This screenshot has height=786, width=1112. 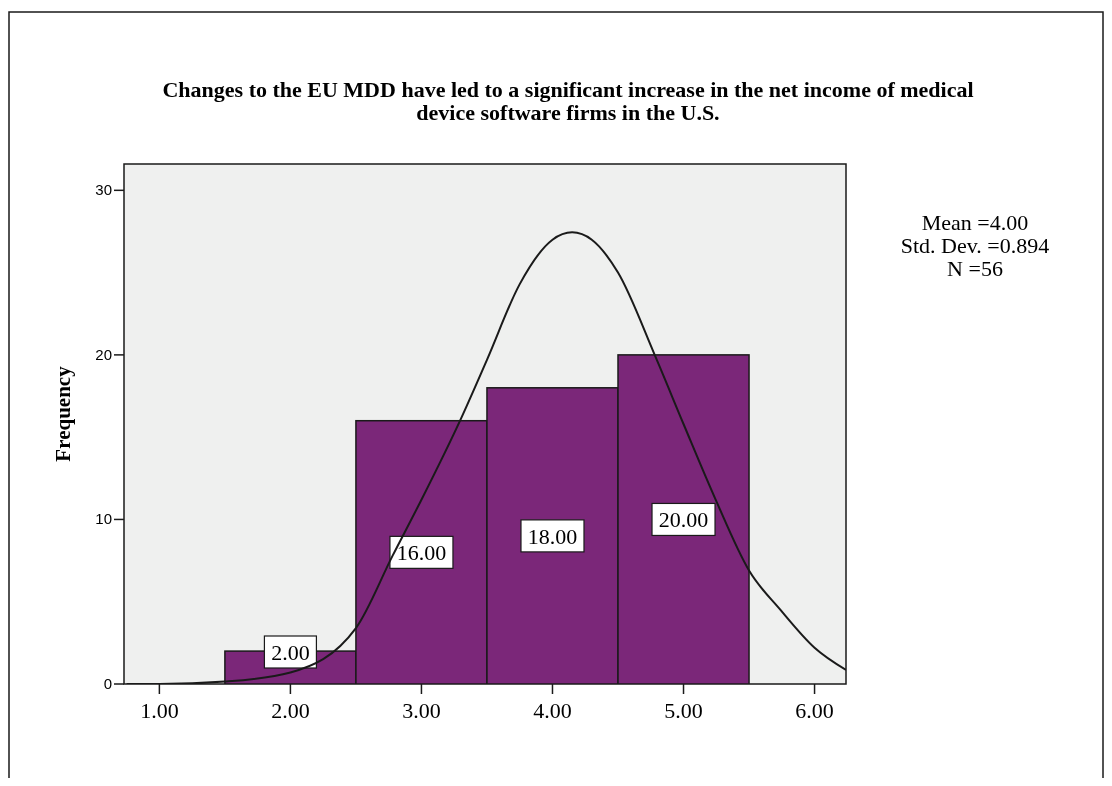 I want to click on y-tick-label: 10, so click(x=103, y=519).